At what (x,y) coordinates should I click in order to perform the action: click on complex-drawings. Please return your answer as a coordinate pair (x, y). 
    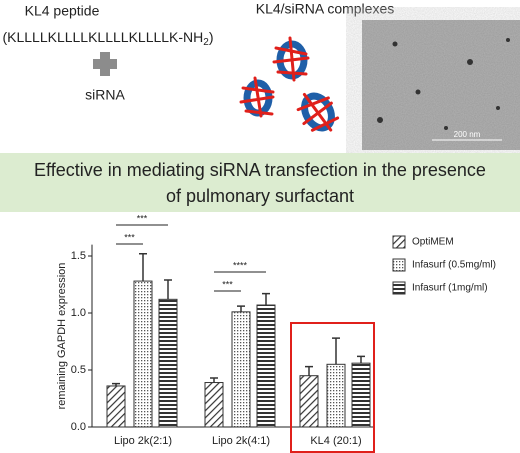
    Looking at the image, I should click on (289, 84).